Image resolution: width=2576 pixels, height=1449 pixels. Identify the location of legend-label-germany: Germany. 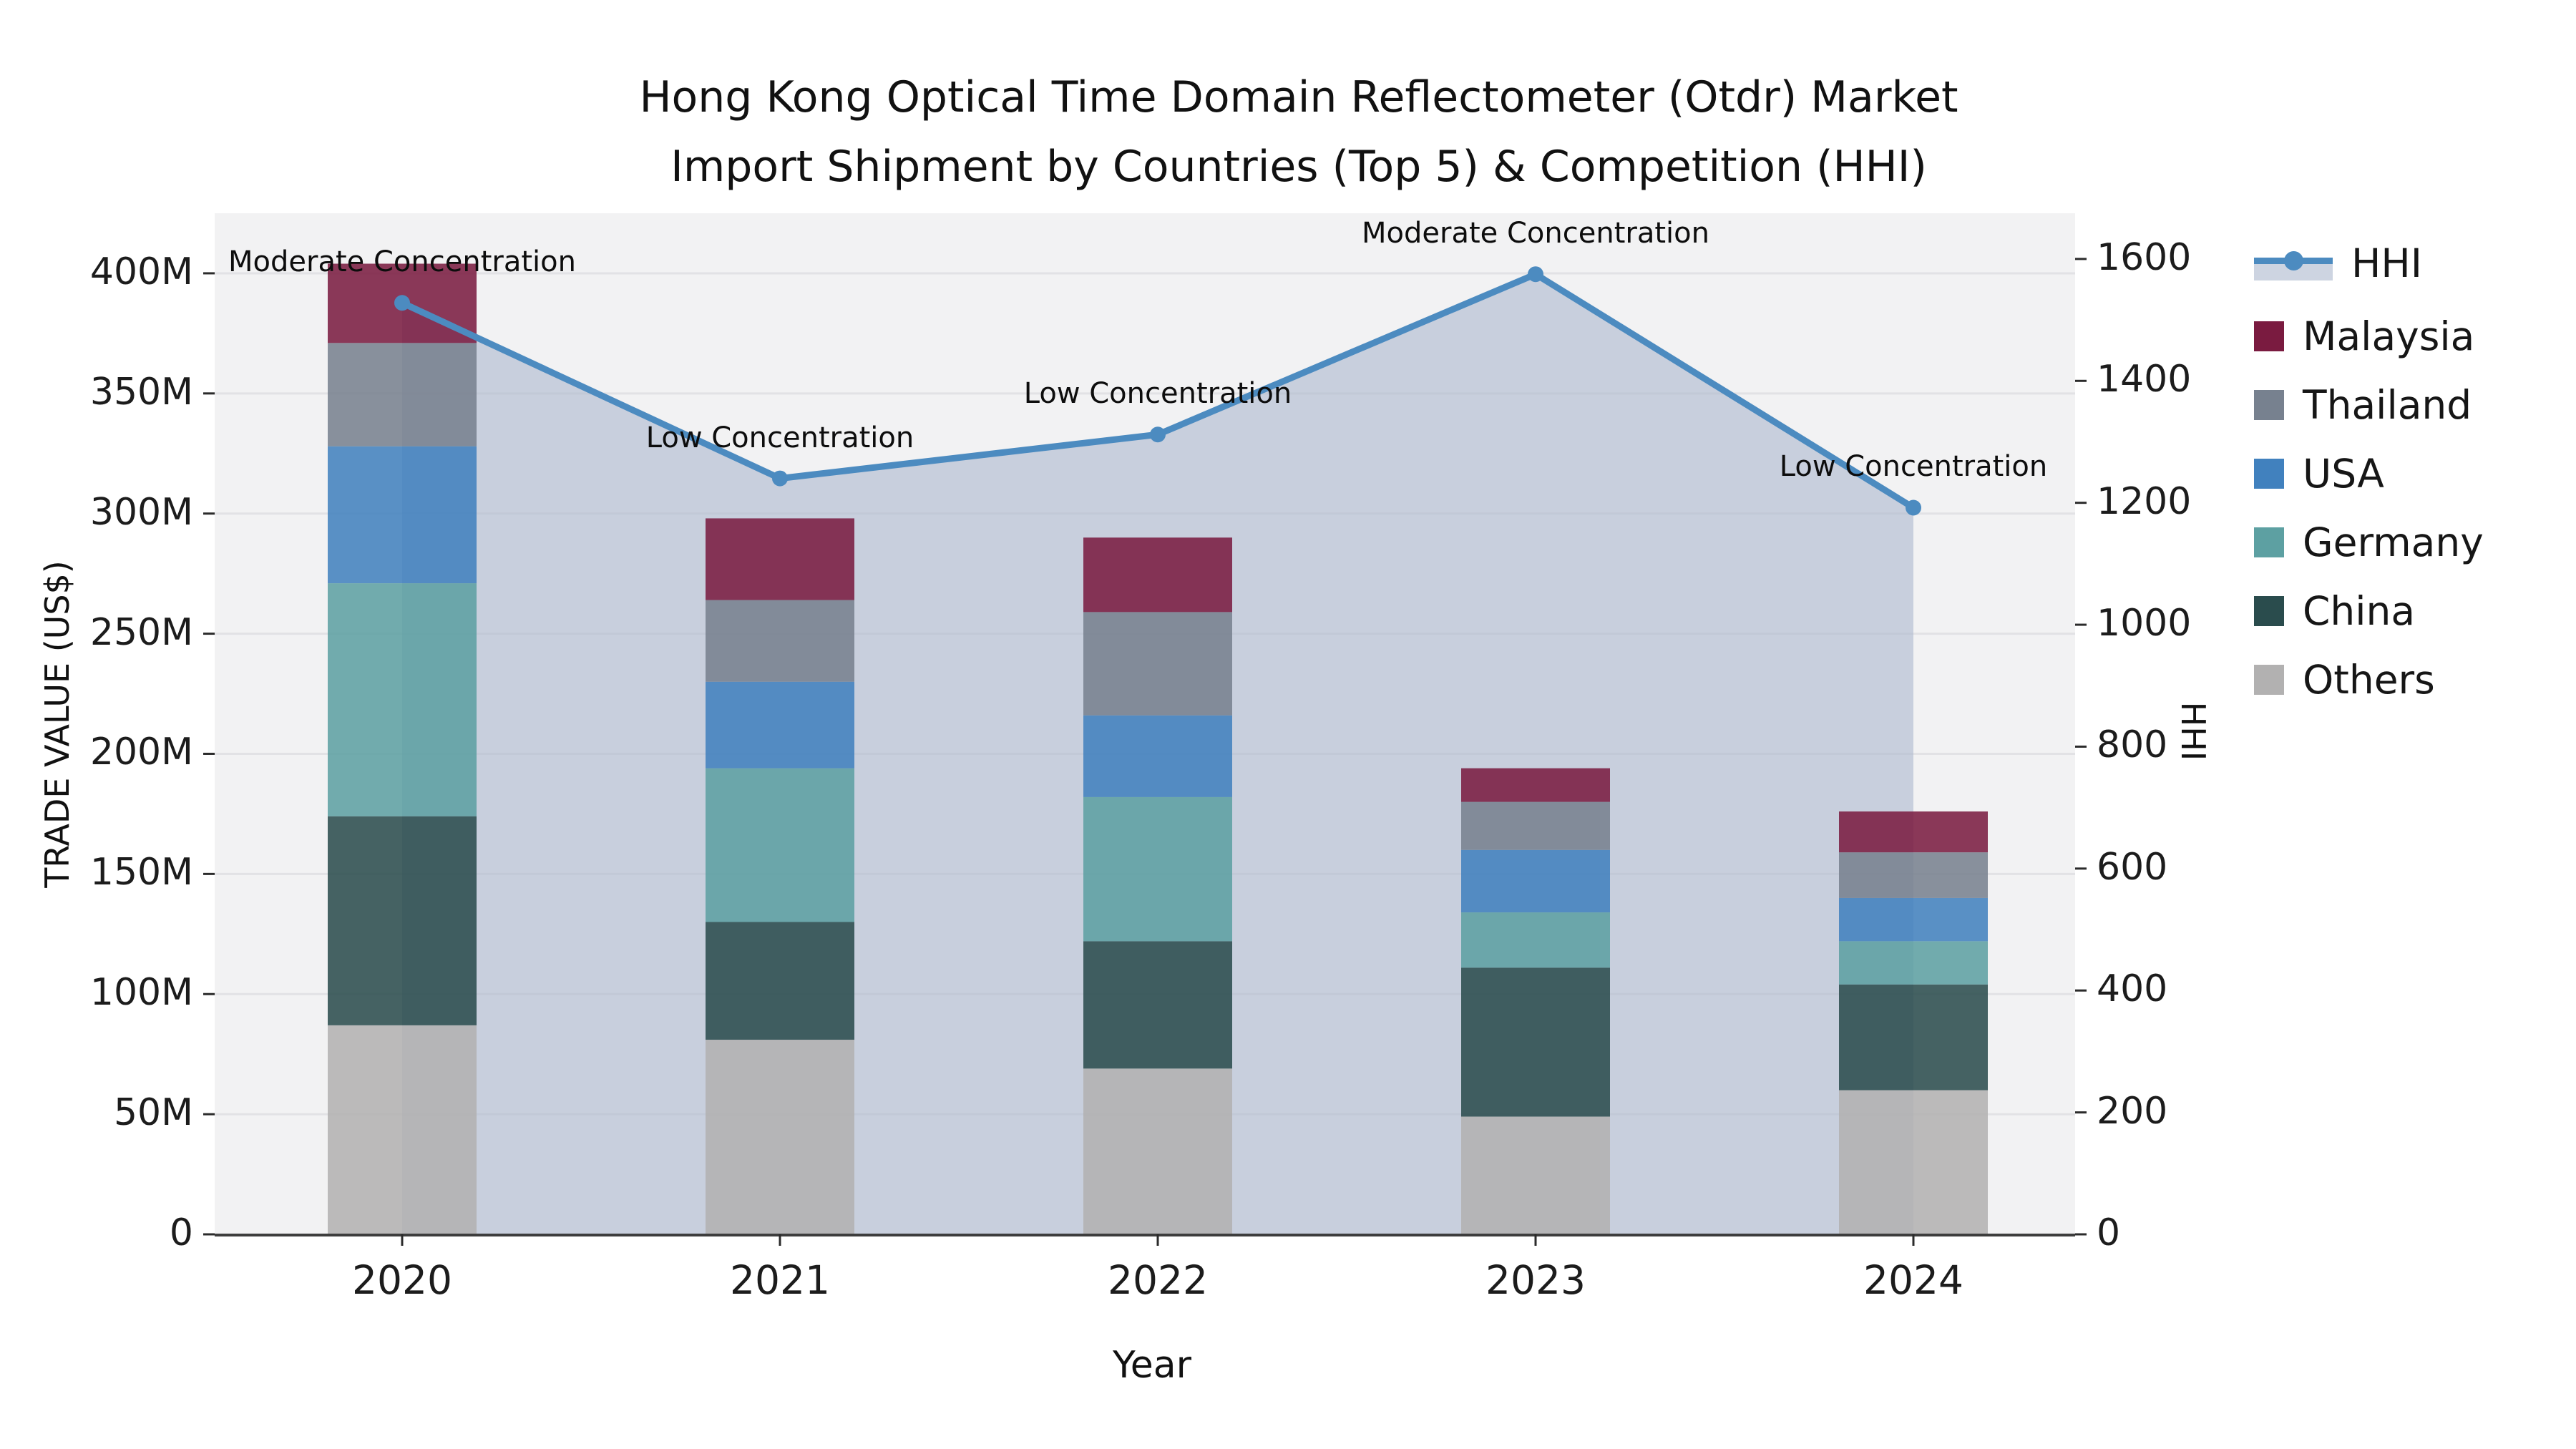
(2393, 542).